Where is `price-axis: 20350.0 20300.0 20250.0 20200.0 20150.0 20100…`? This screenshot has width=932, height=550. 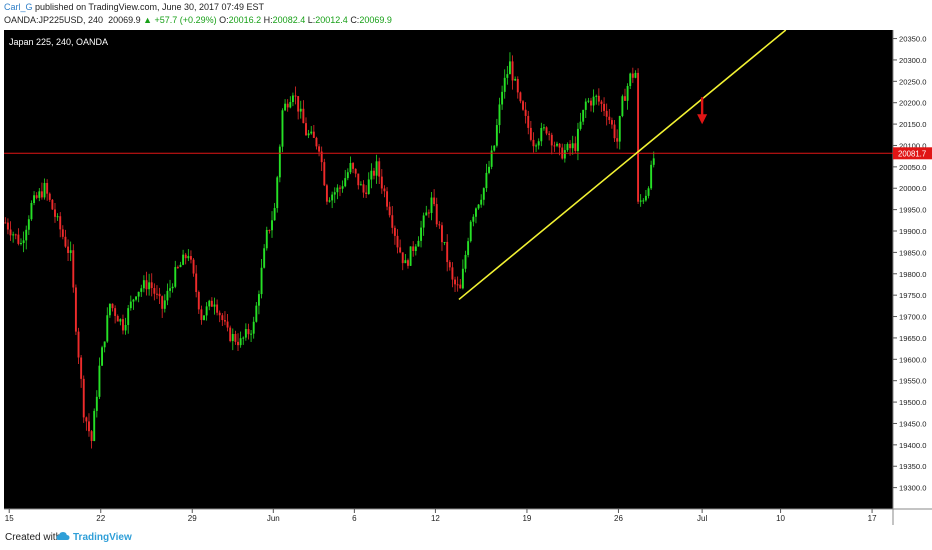
price-axis: 20350.0 20300.0 20250.0 20200.0 20150.0 20100… is located at coordinates (912, 264).